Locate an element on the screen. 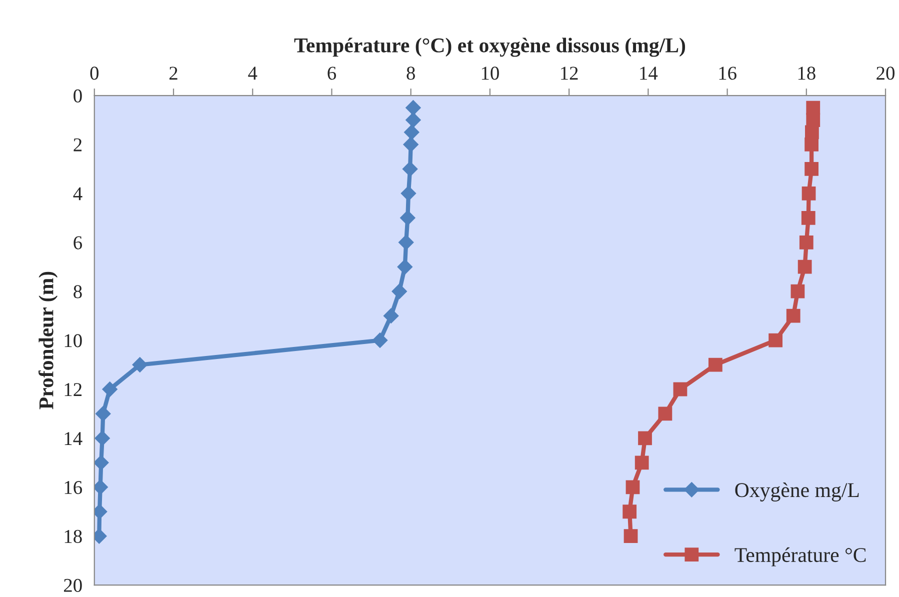 The height and width of the screenshot is (597, 899). y-tick-label: 2 is located at coordinates (78, 145).